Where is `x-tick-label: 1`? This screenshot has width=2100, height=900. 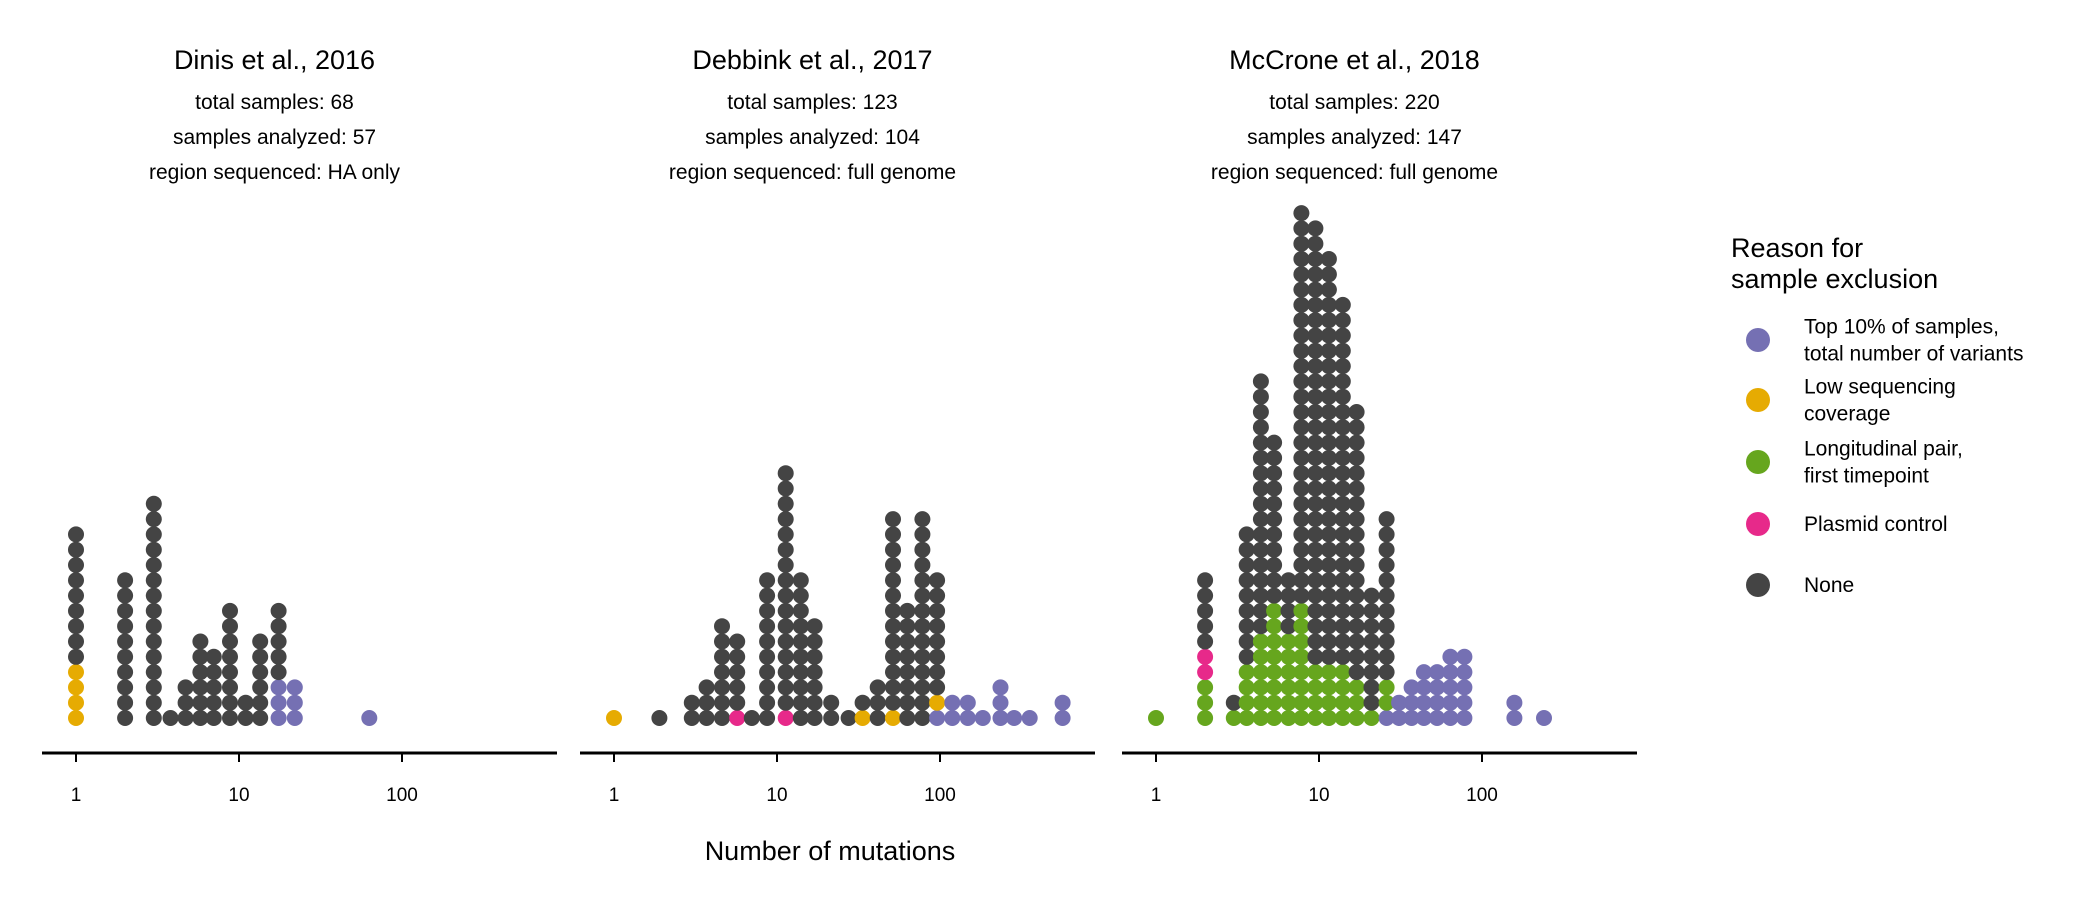
x-tick-label: 1 is located at coordinates (76, 795).